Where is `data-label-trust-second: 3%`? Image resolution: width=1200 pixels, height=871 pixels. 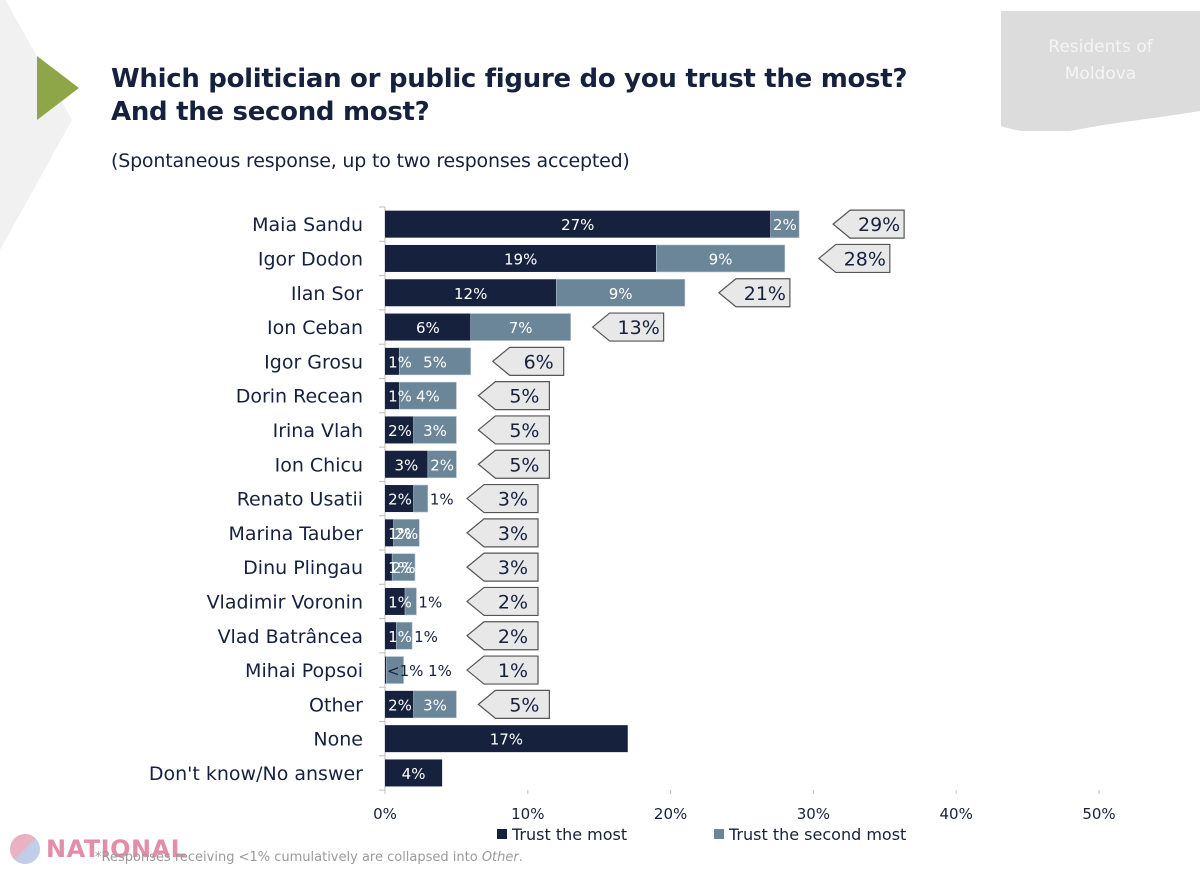 data-label-trust-second: 3% is located at coordinates (435, 705).